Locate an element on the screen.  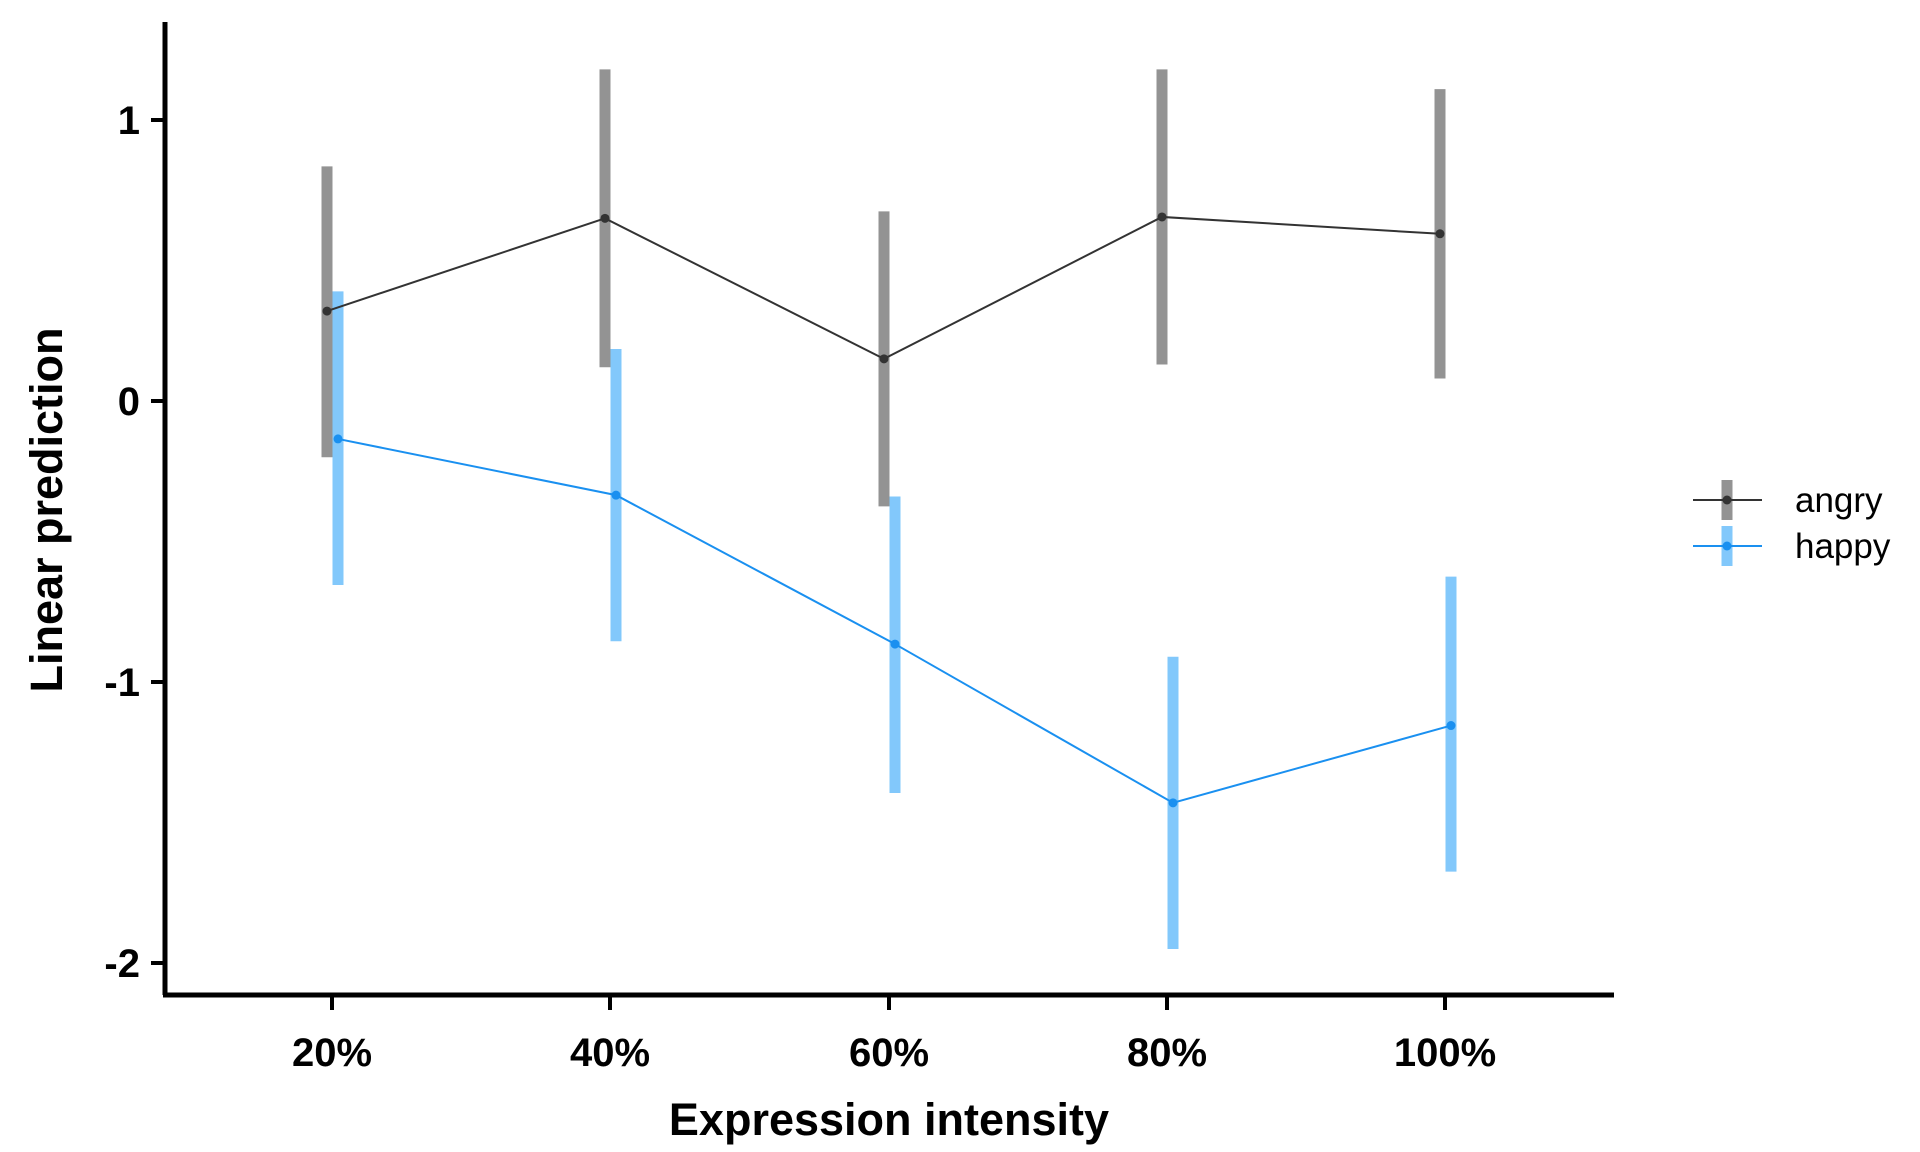
y-ticks: 1 0 -1 -2 is located at coordinates (134, 542).